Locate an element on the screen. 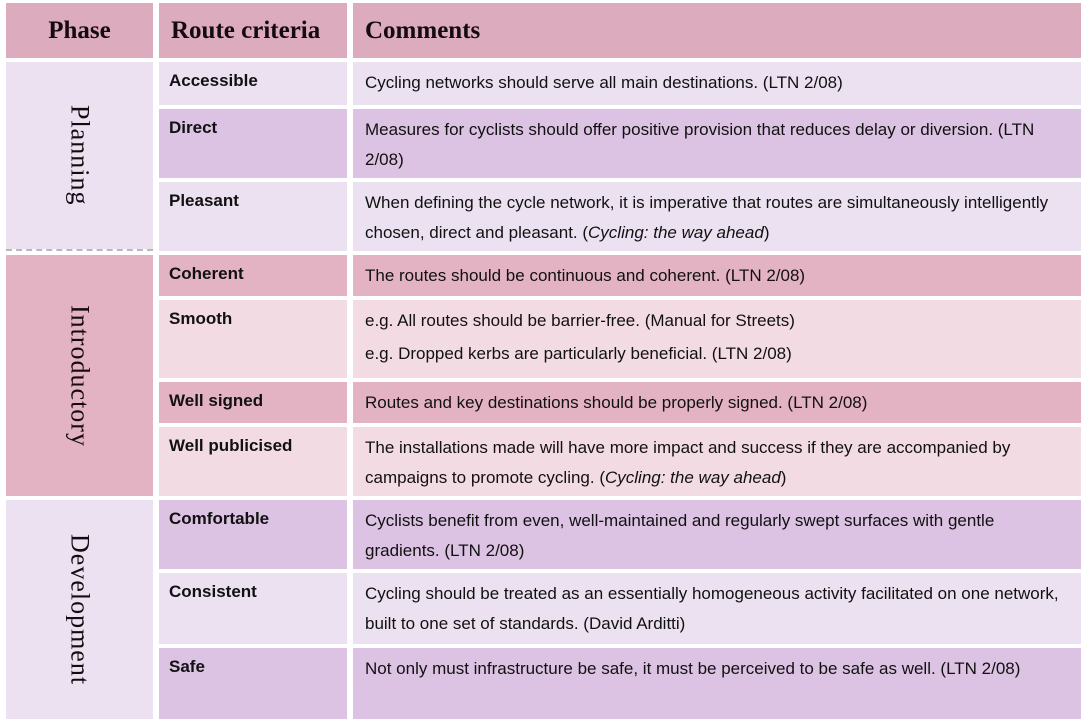 Image resolution: width=1081 pixels, height=719 pixels. criterion-label: Comfortable is located at coordinates (219, 518).